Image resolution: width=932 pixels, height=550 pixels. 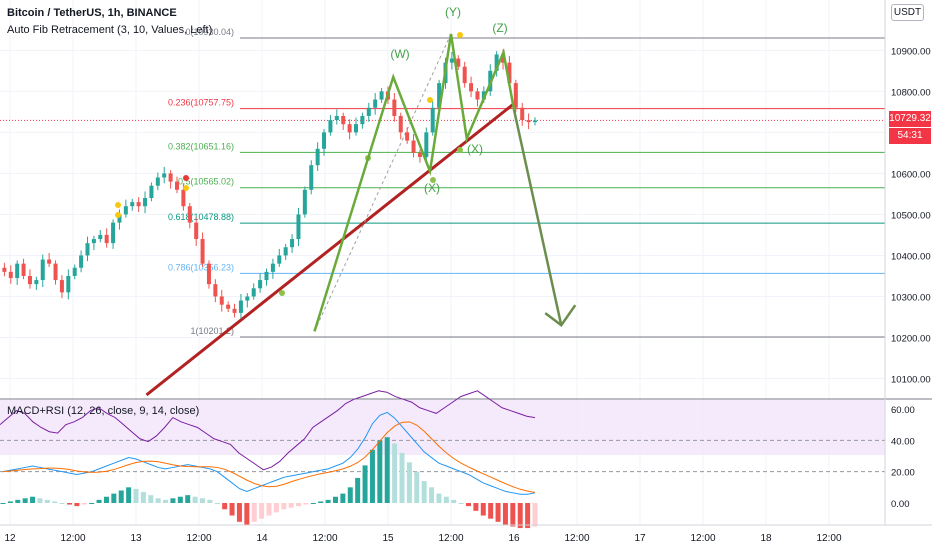 What do you see at coordinates (212, 331) in the screenshot?
I see `fib-label: 1(10201.2)` at bounding box center [212, 331].